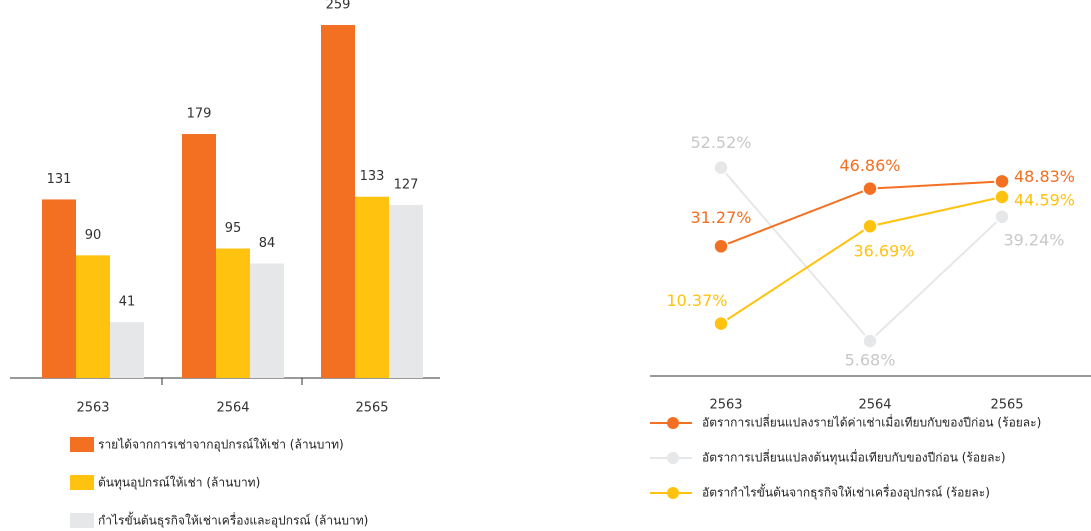  Describe the element at coordinates (869, 165) in the screenshot. I see `data-label: 46.86%` at that location.